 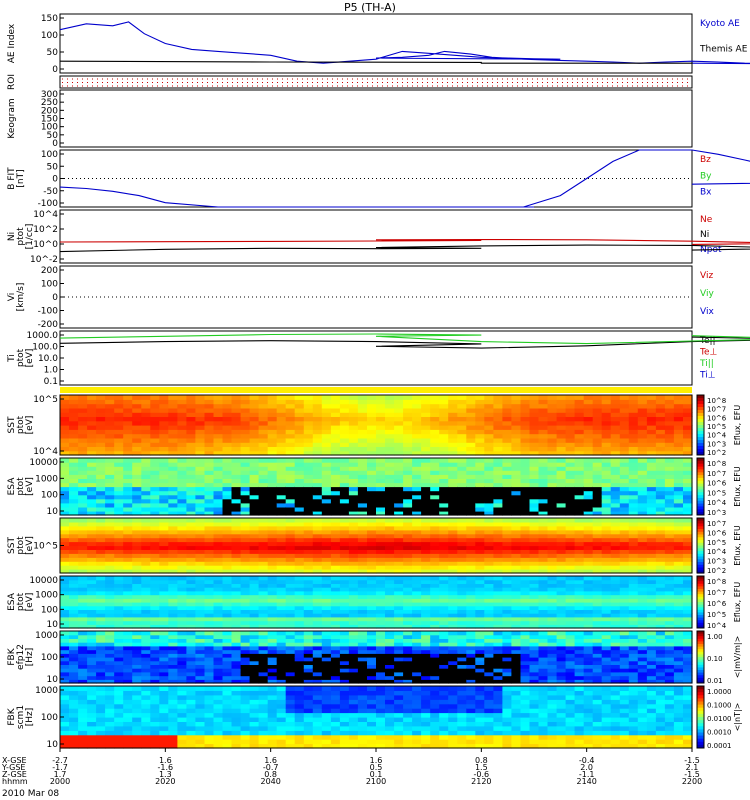 I want to click on colorbar-step-sst_e, so click(x=700, y=528).